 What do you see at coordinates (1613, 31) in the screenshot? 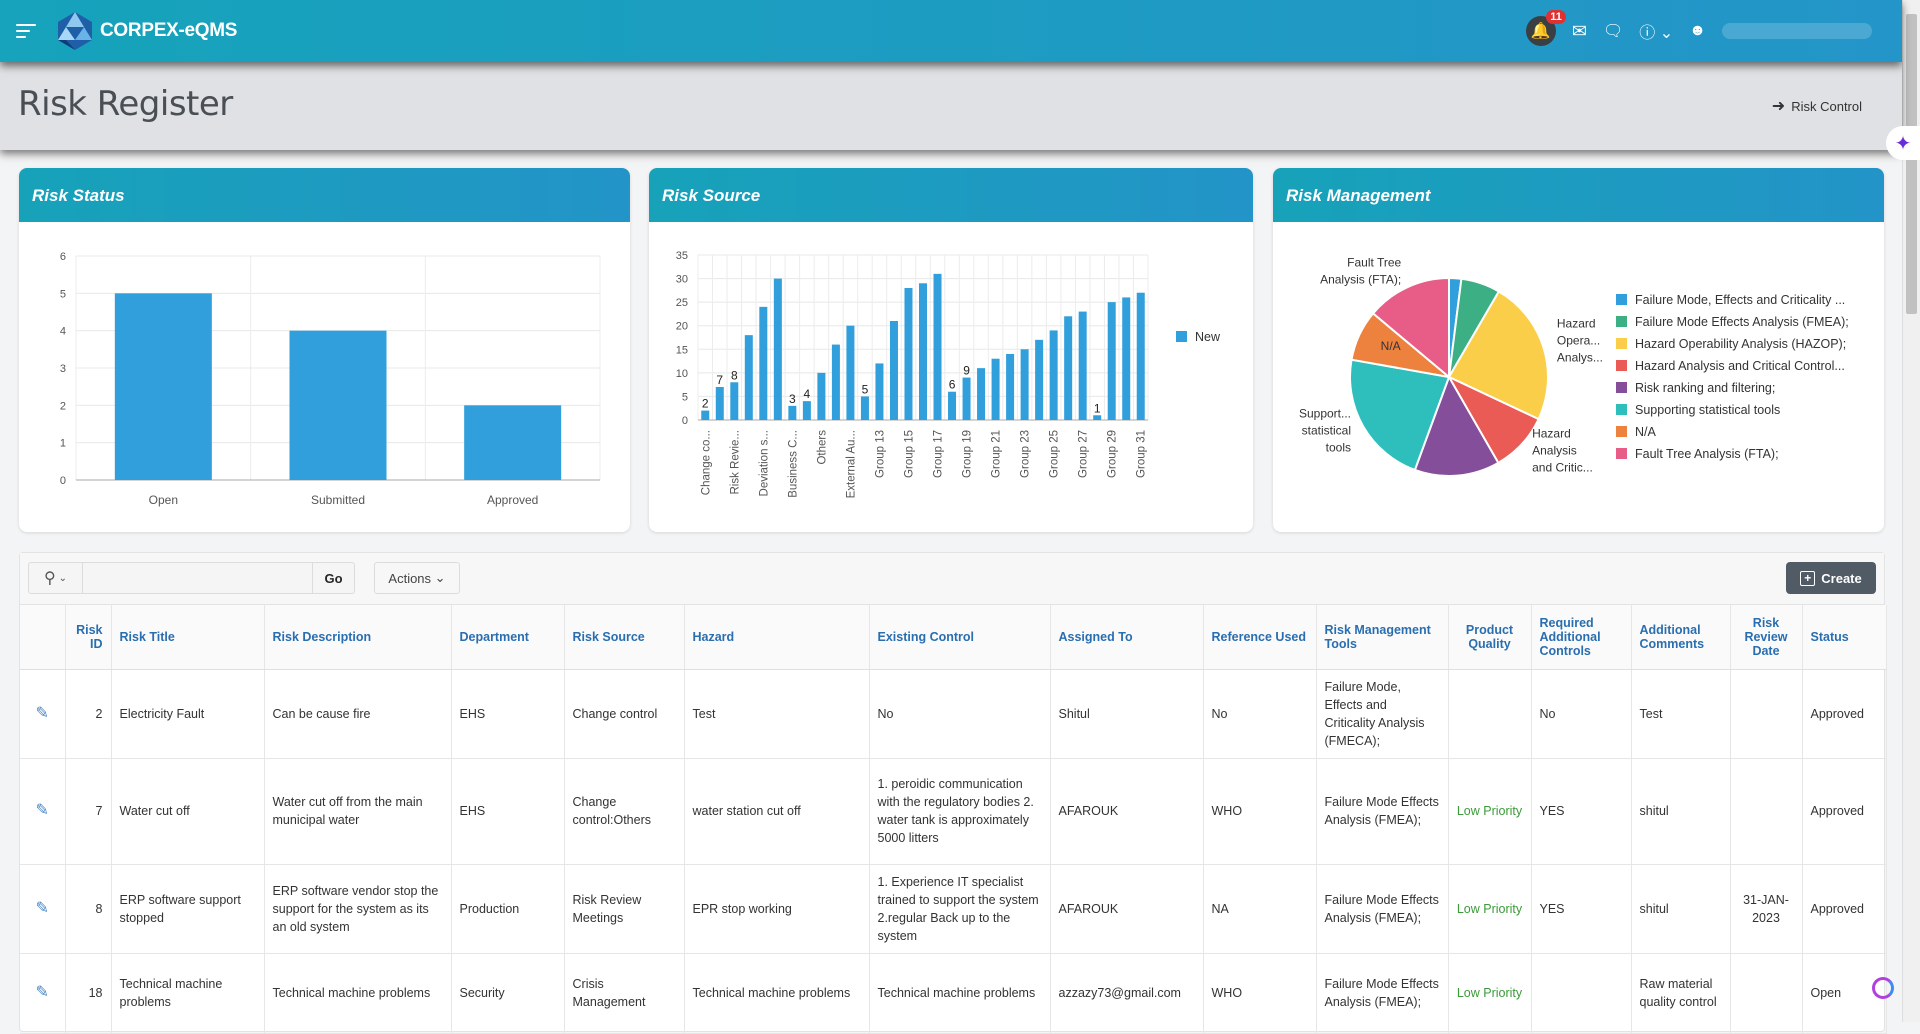
I see `chat-icon: 🗨` at bounding box center [1613, 31].